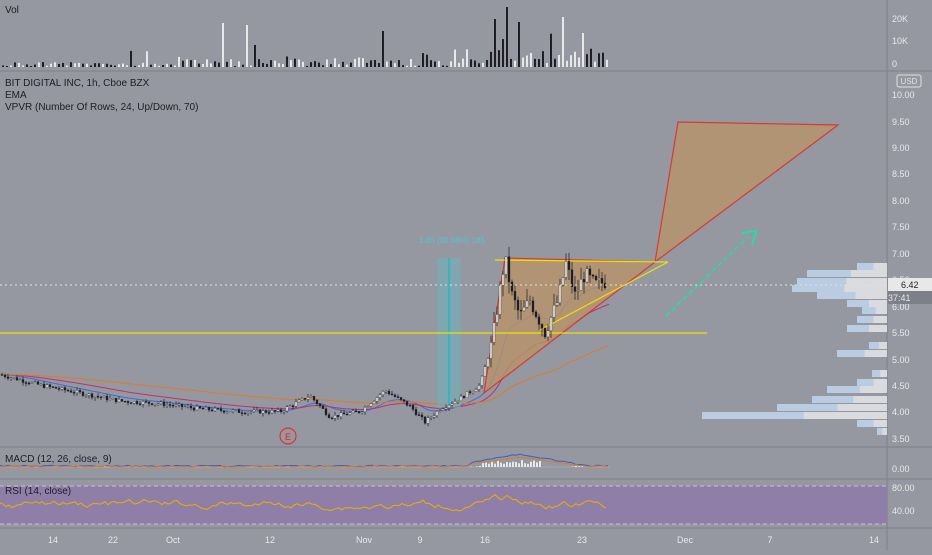 This screenshot has height=555, width=932. Describe the element at coordinates (288, 437) in the screenshot. I see `earnings-marker-label: E` at that location.